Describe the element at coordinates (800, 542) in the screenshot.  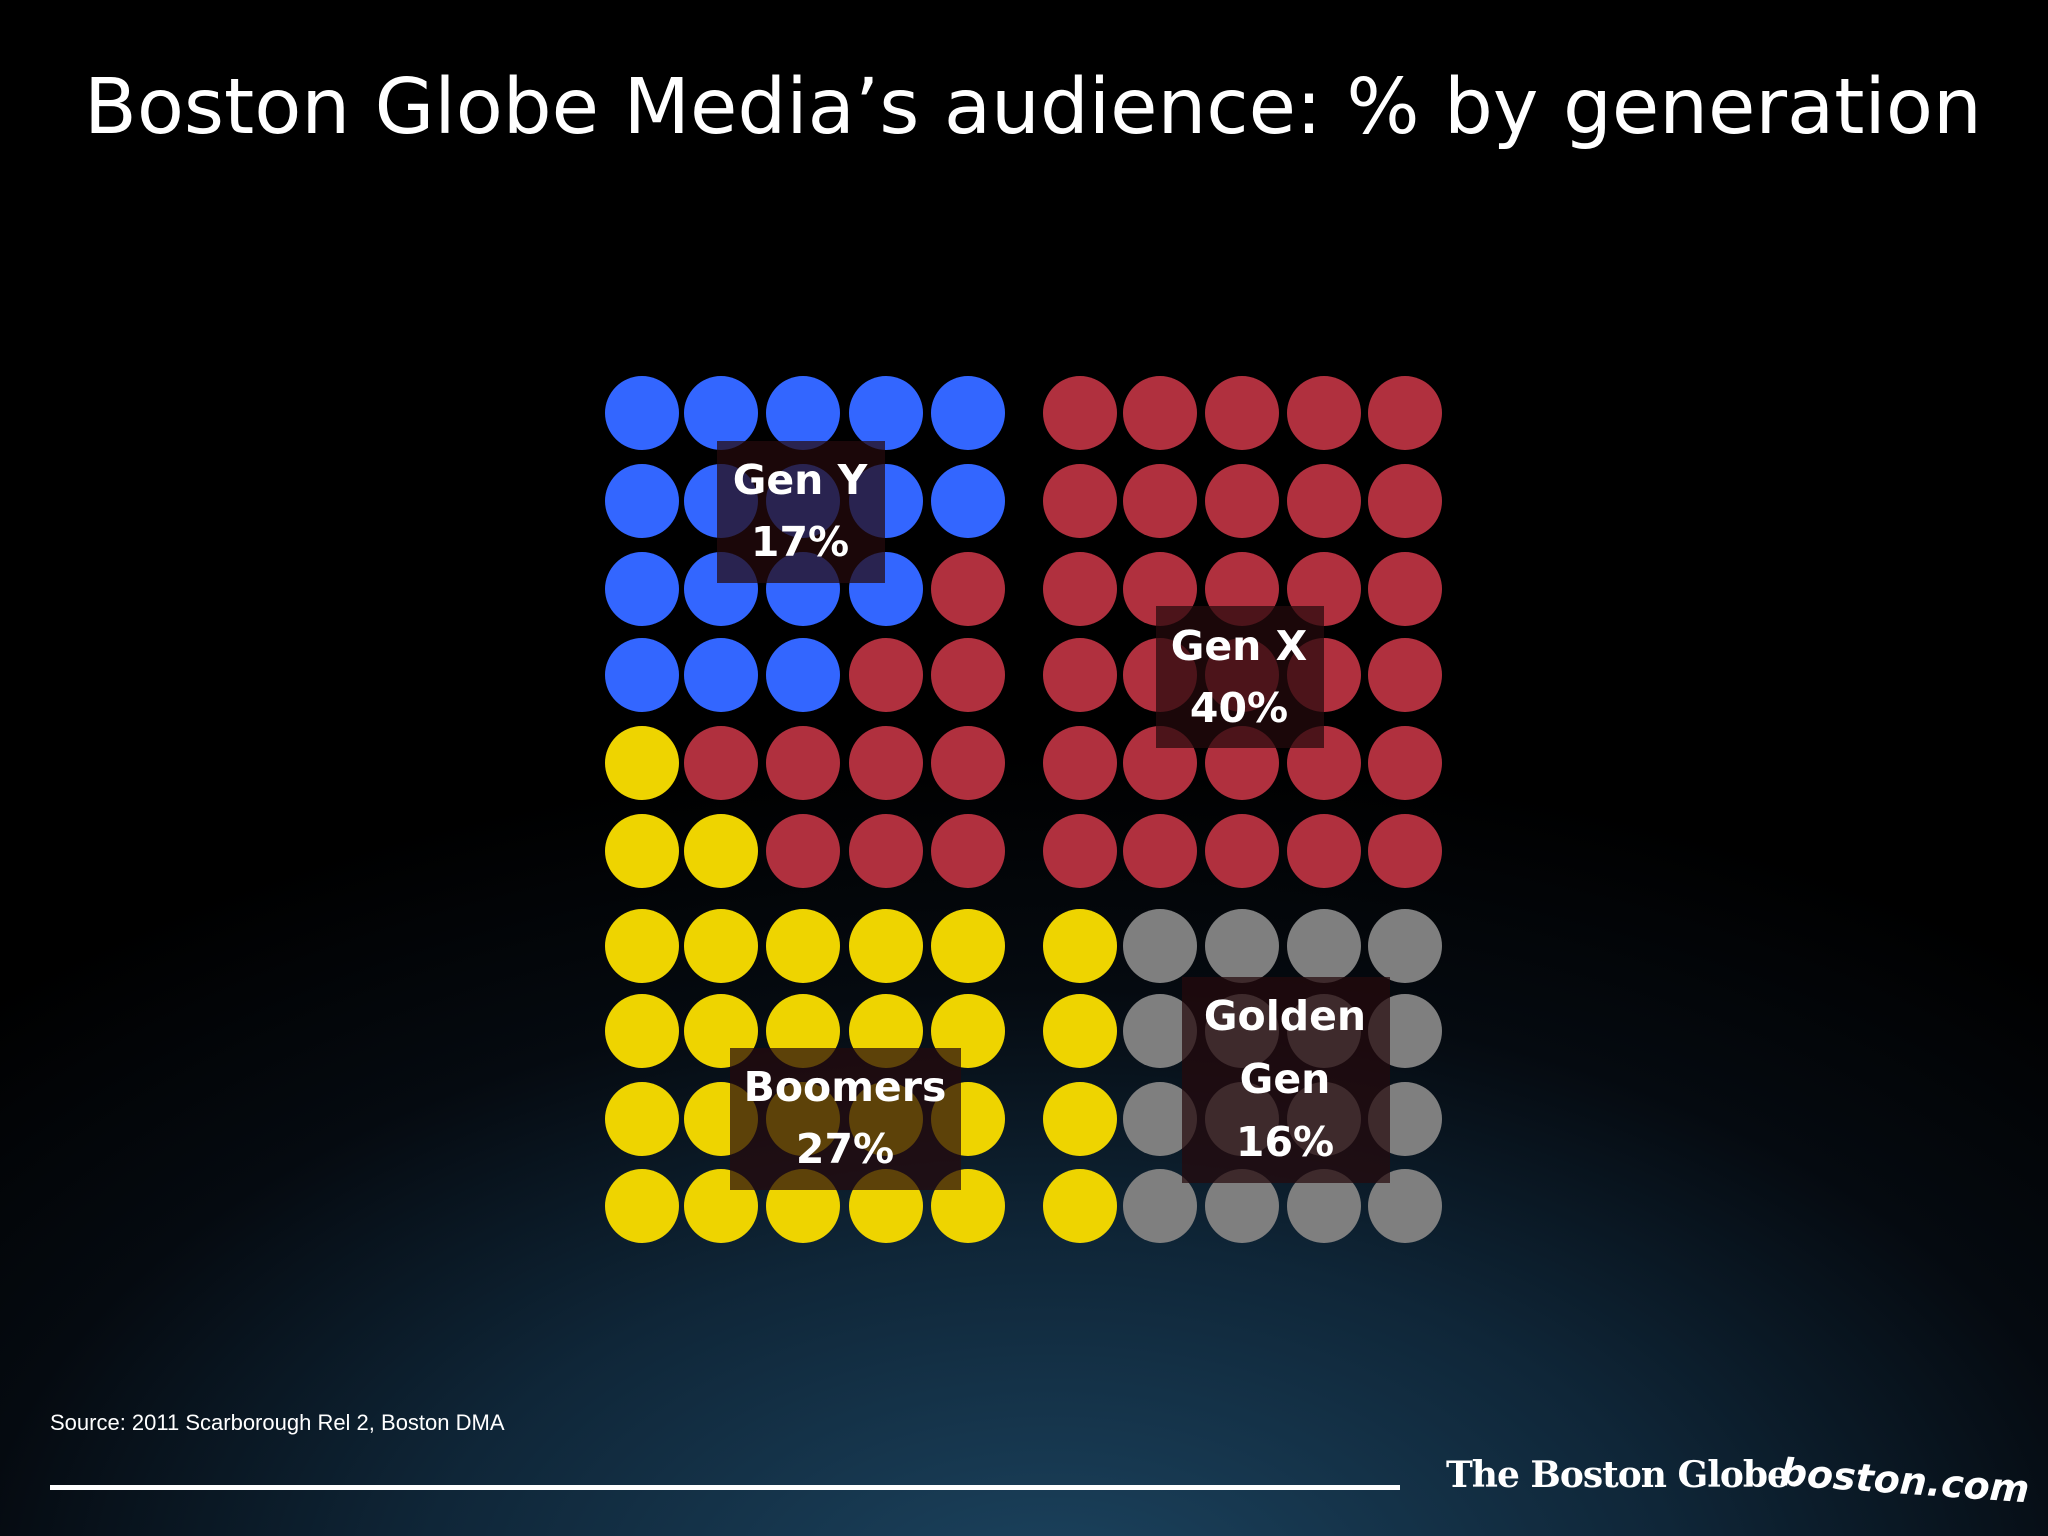
I see `data-label-gen-y: 17%` at that location.